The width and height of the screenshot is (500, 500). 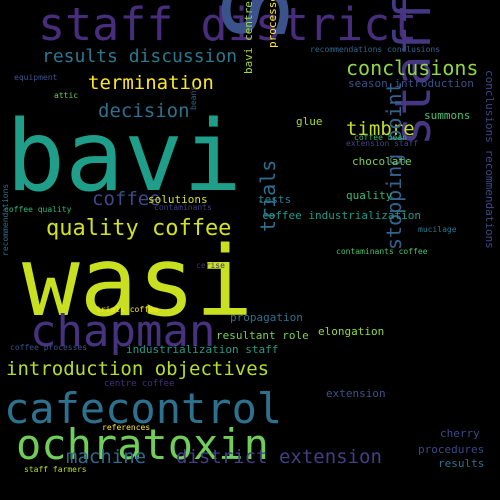 I want to click on word: trials coffee, so click(x=127, y=309).